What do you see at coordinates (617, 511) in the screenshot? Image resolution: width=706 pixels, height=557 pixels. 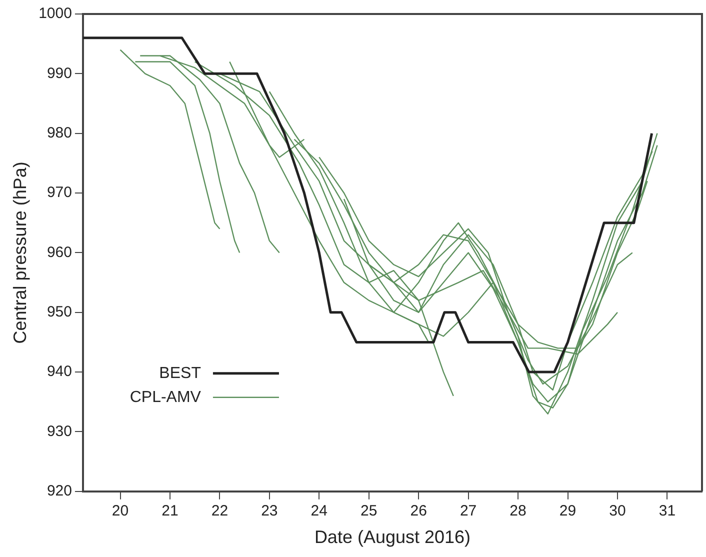 I see `x-tick-label: 30` at bounding box center [617, 511].